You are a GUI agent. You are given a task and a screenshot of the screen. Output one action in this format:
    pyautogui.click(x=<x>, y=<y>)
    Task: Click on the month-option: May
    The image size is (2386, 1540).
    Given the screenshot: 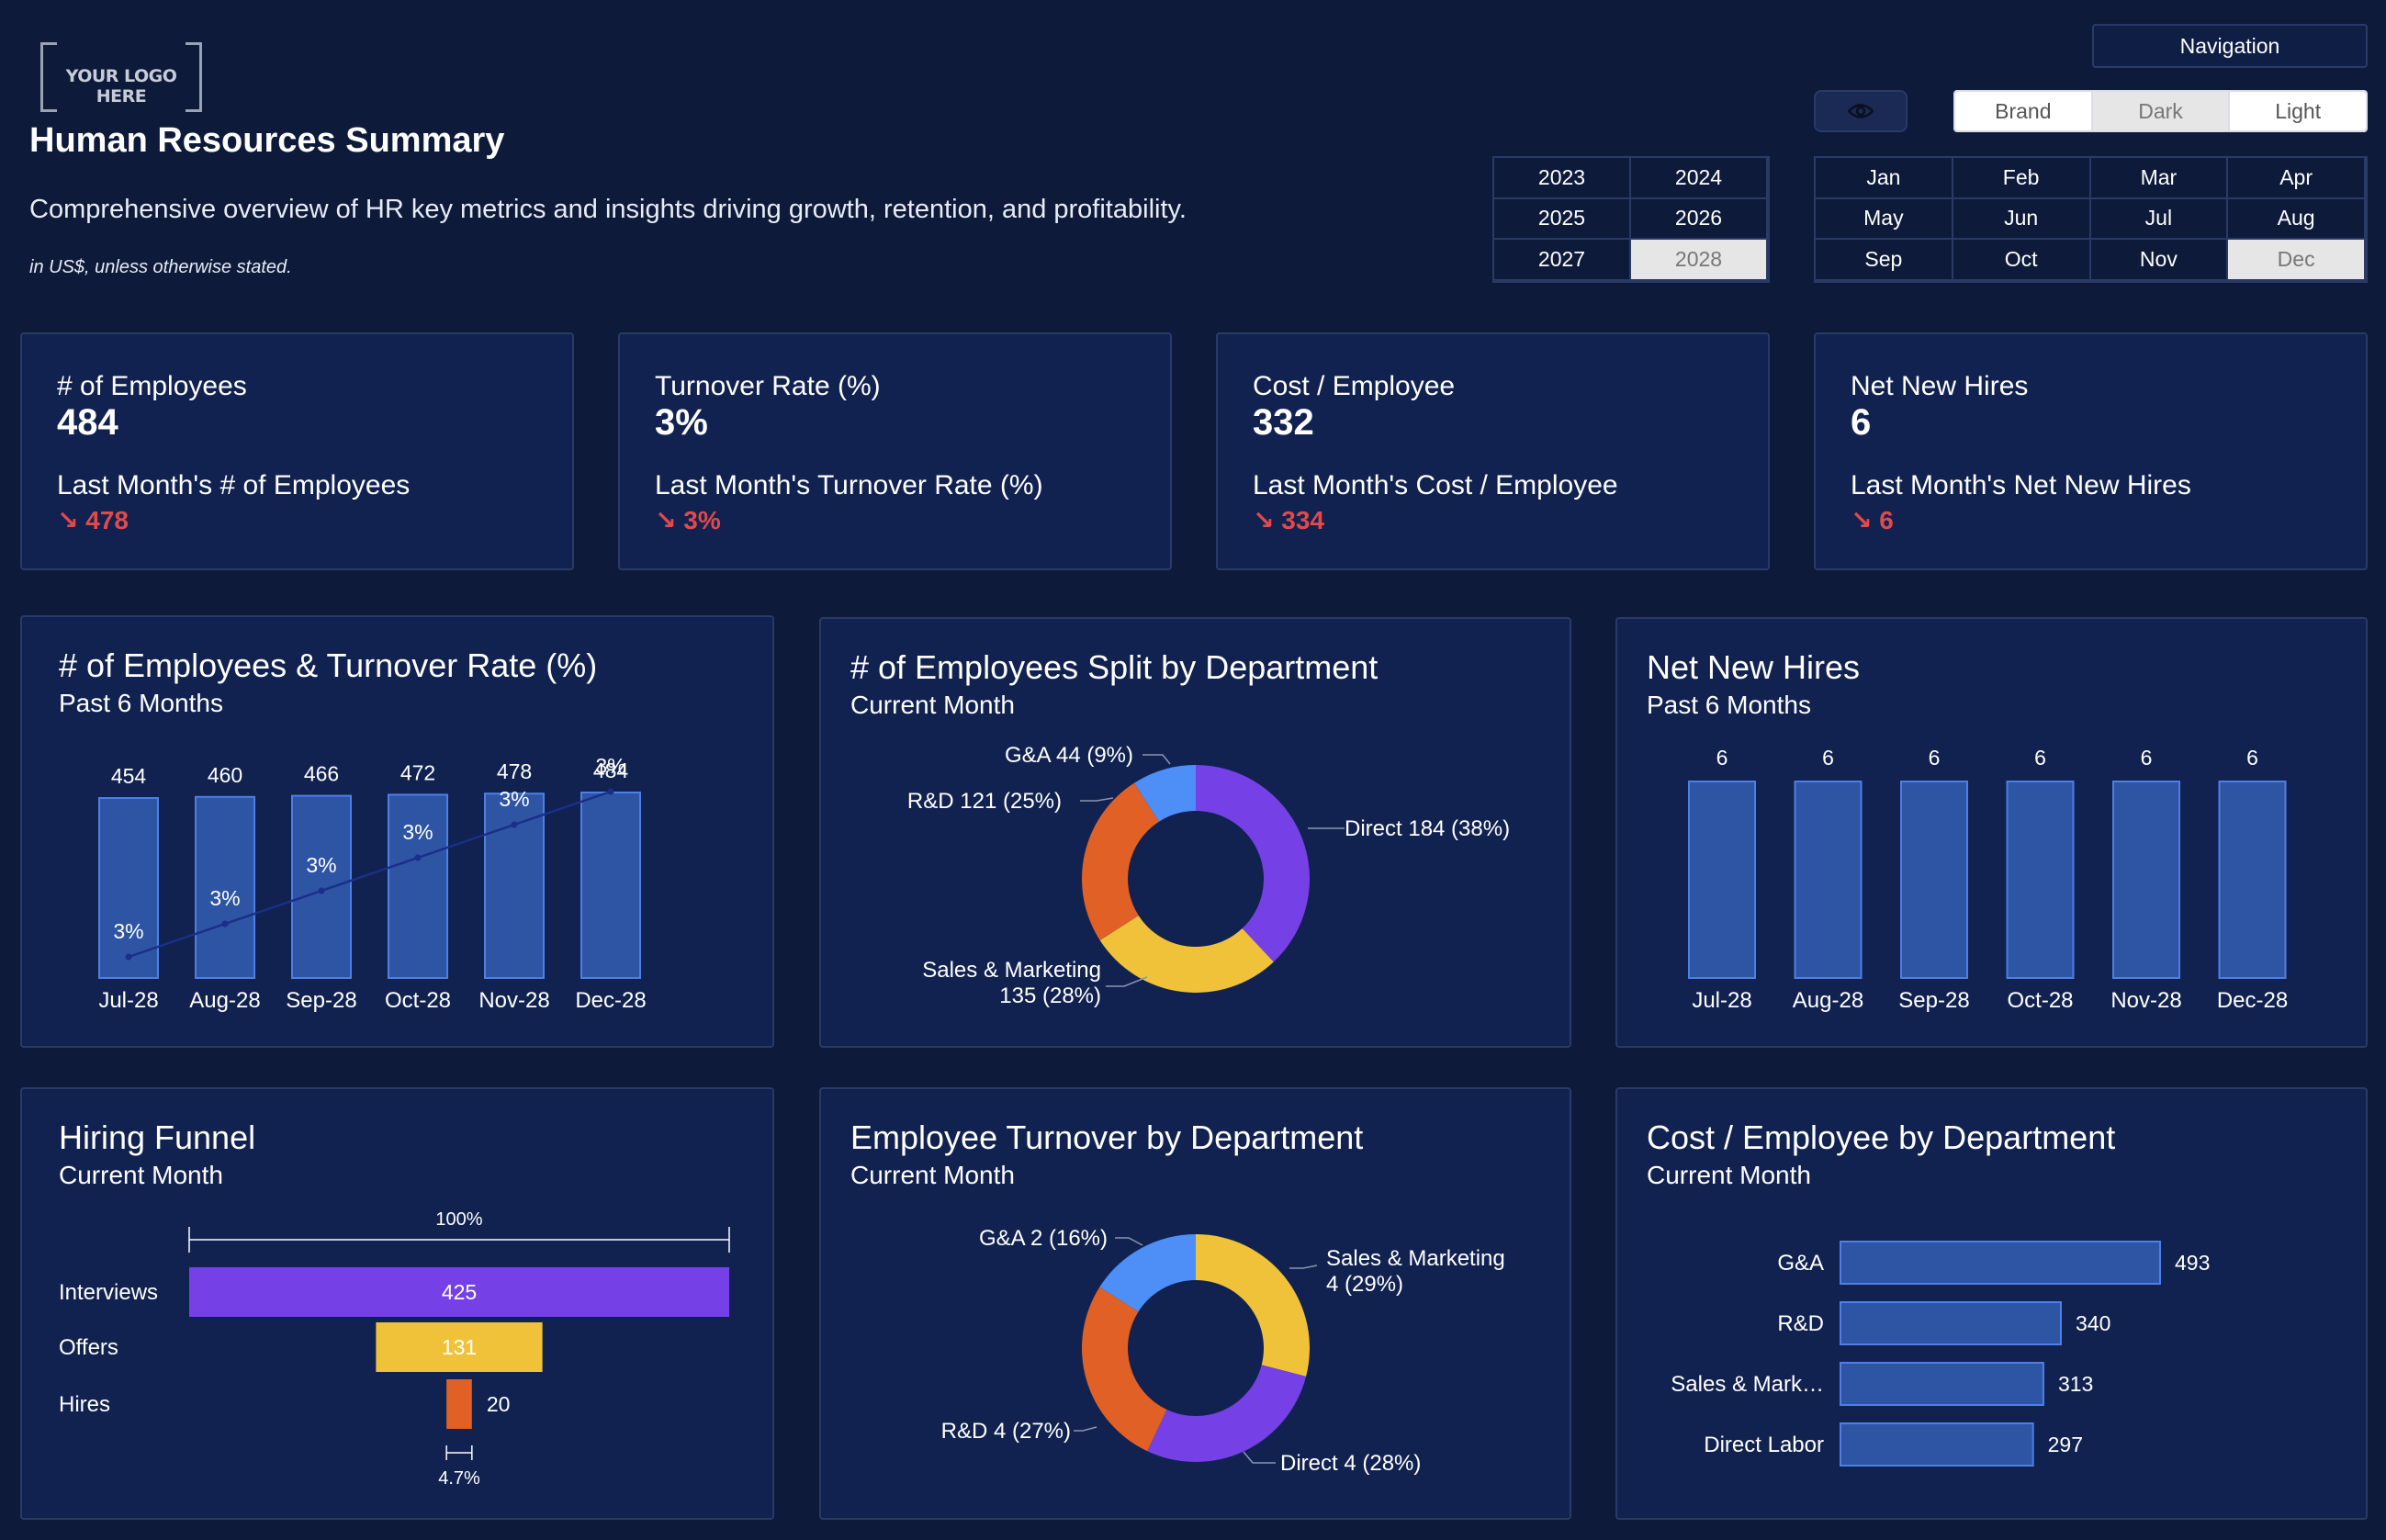 What is the action you would take?
    pyautogui.click(x=1884, y=219)
    